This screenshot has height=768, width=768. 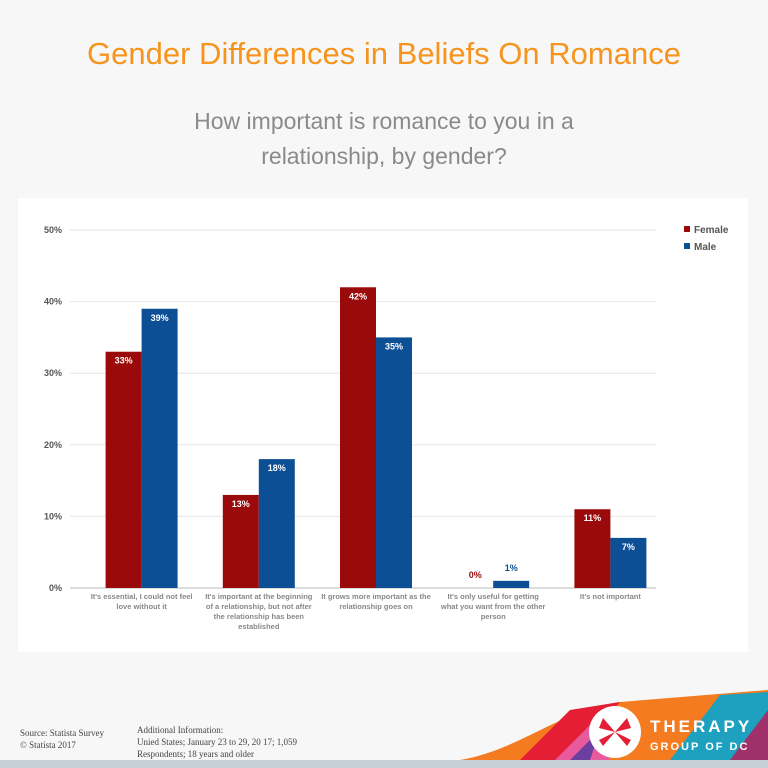 I want to click on info-heading: Additional Information:, so click(x=180, y=730).